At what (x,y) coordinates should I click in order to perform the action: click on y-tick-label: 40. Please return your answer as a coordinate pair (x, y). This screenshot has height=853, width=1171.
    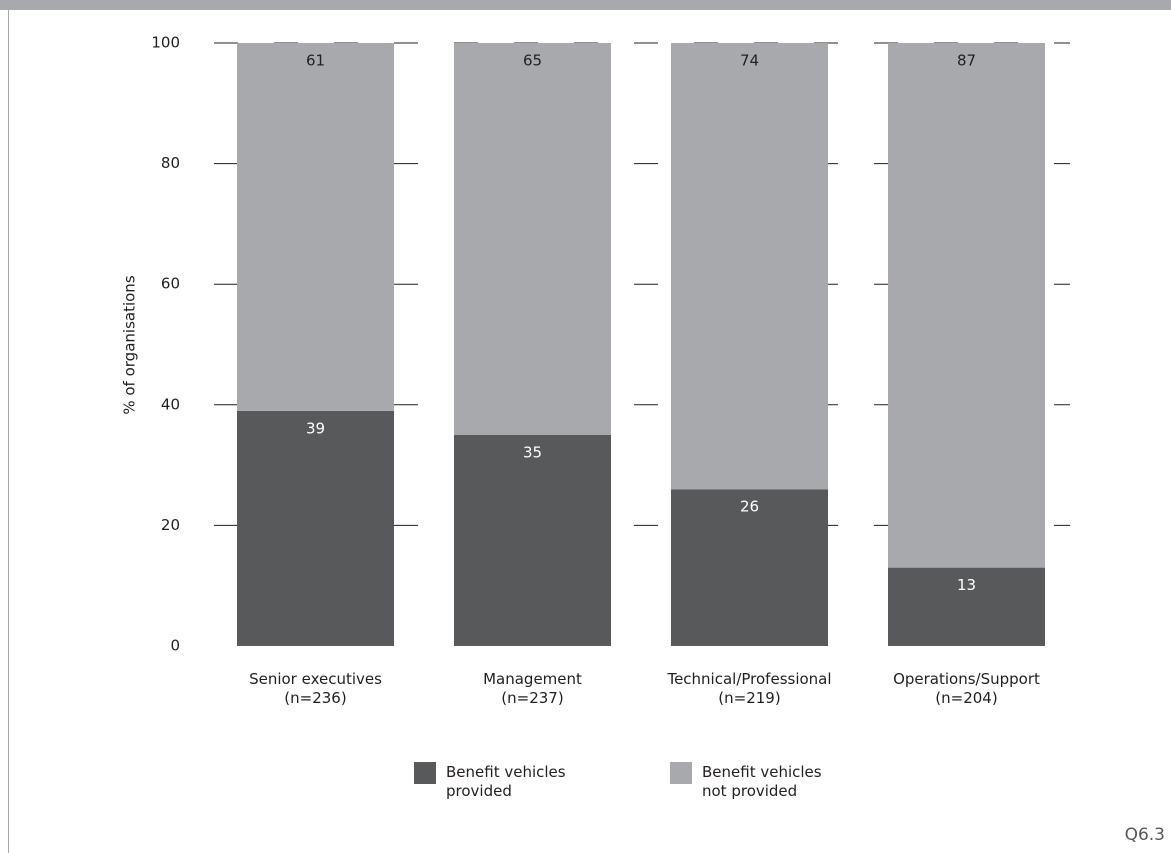
    Looking at the image, I should click on (170, 404).